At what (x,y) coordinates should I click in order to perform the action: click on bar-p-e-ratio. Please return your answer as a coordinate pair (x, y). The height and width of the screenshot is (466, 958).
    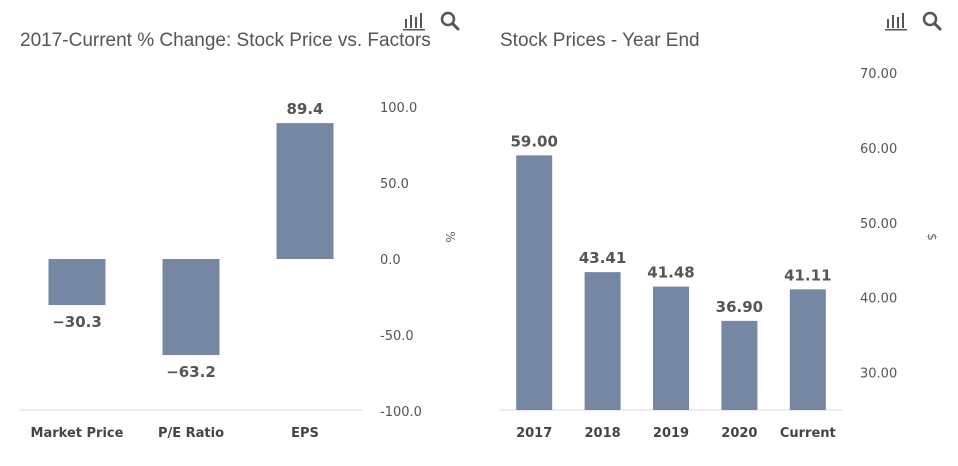
    Looking at the image, I should click on (191, 307).